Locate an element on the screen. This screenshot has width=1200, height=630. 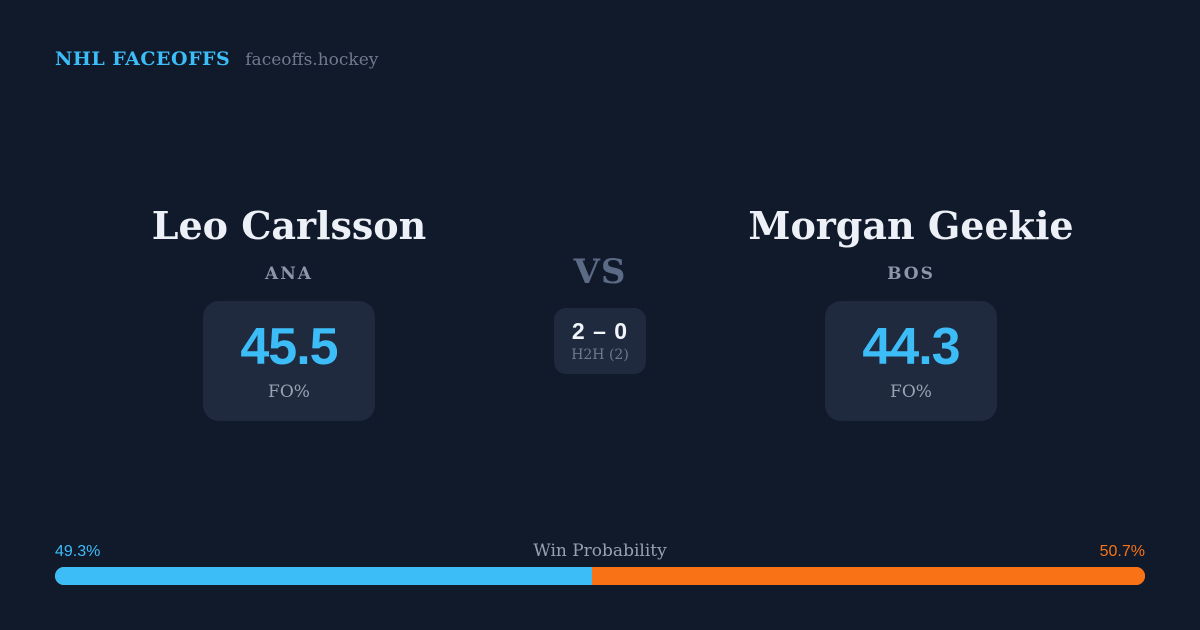
player-left-column: Leo Carlsson ANA 45.5 FO% is located at coordinates (289, 312).